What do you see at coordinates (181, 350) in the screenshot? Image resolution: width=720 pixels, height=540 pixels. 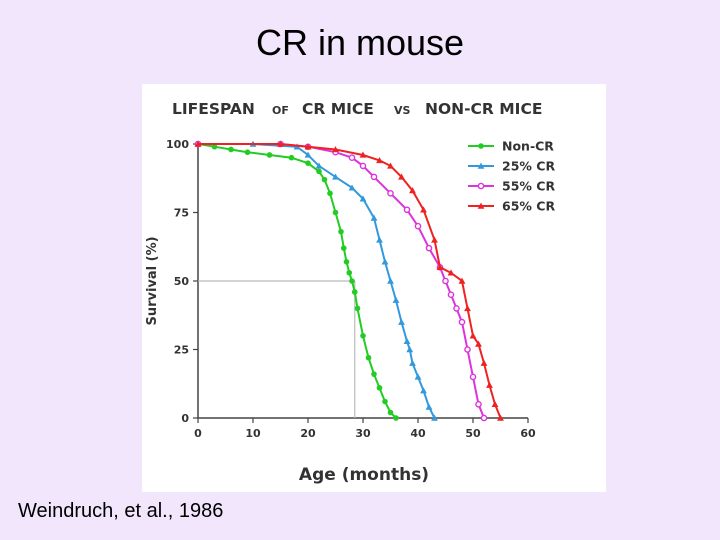 I see `y-tick-label-1: 25` at bounding box center [181, 350].